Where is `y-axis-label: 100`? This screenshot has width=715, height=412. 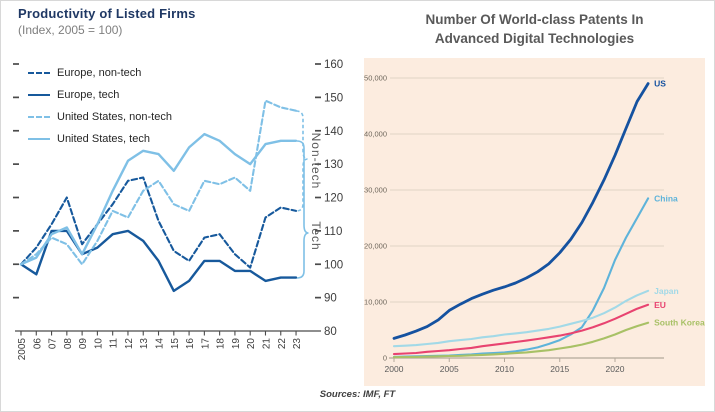 y-axis-label: 100 is located at coordinates (333, 265).